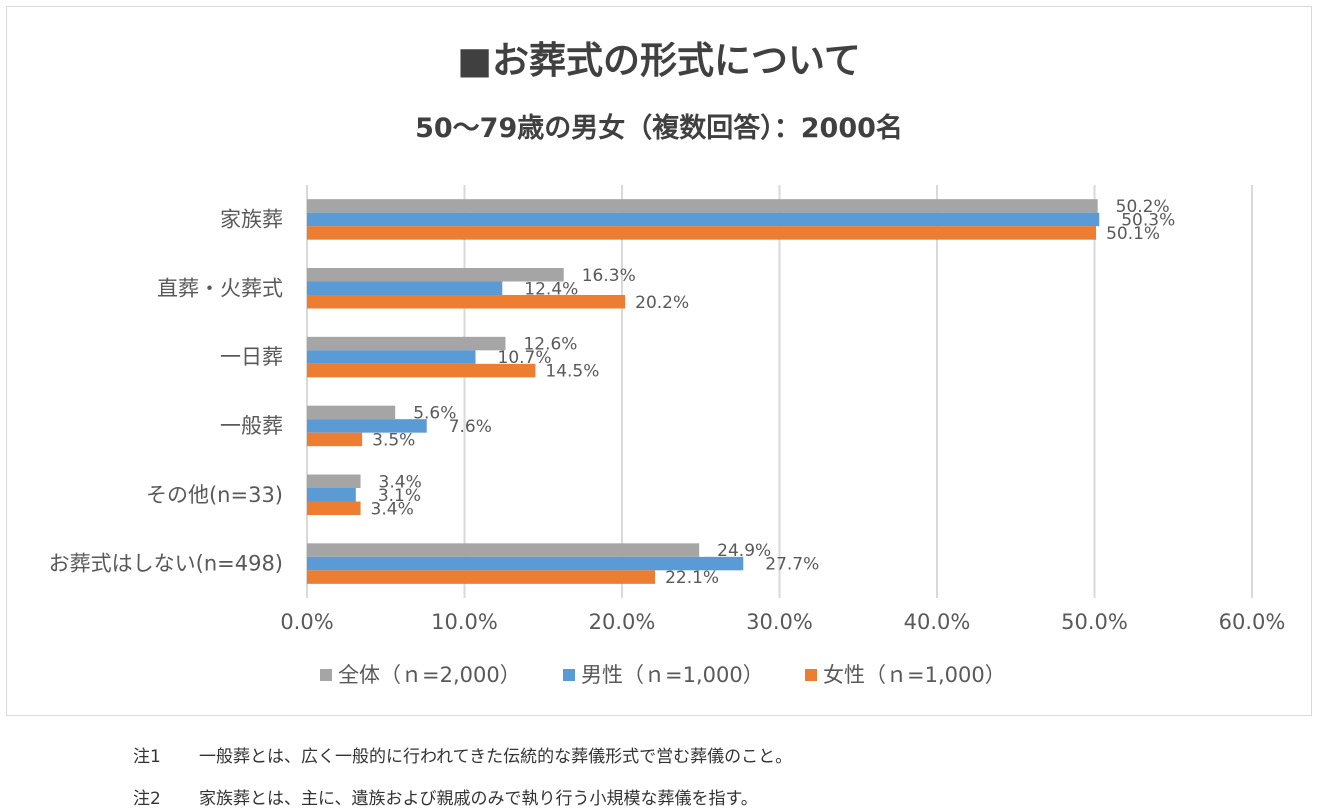  Describe the element at coordinates (672, 675) in the screenshot. I see `legend-label: 男性（ｎ=1,000）` at that location.